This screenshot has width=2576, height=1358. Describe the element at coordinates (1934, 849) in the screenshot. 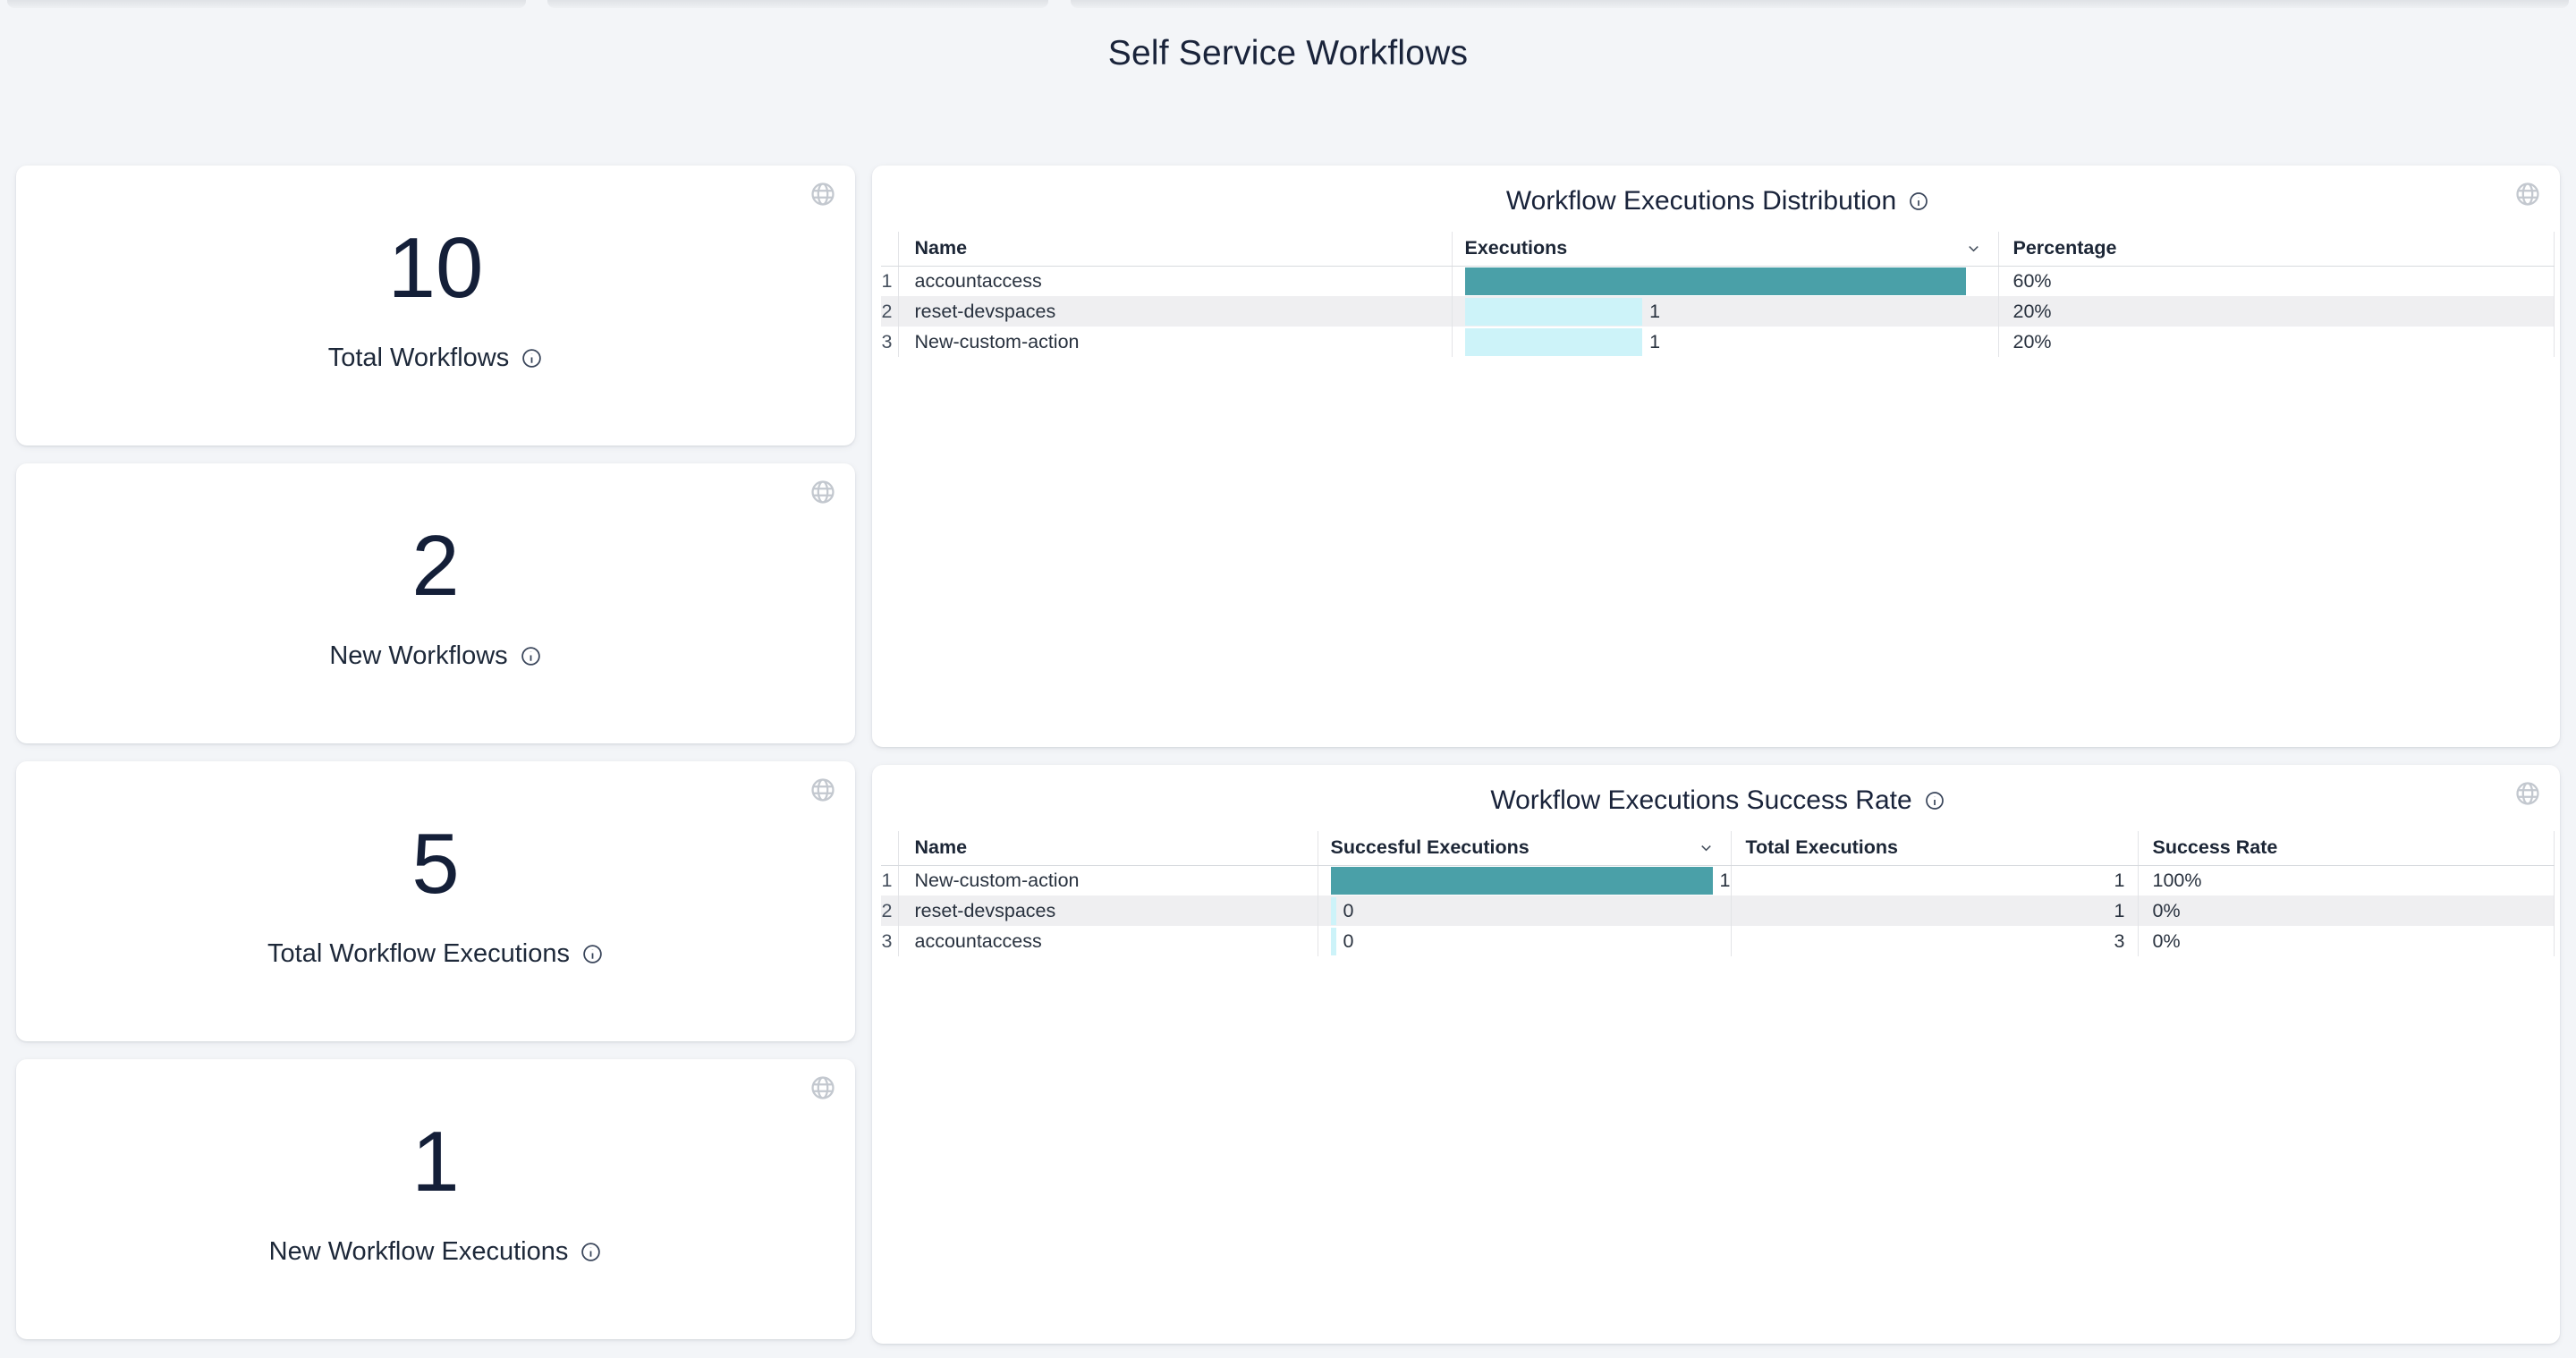

I see `column-header-total-executions: Total Executions` at that location.